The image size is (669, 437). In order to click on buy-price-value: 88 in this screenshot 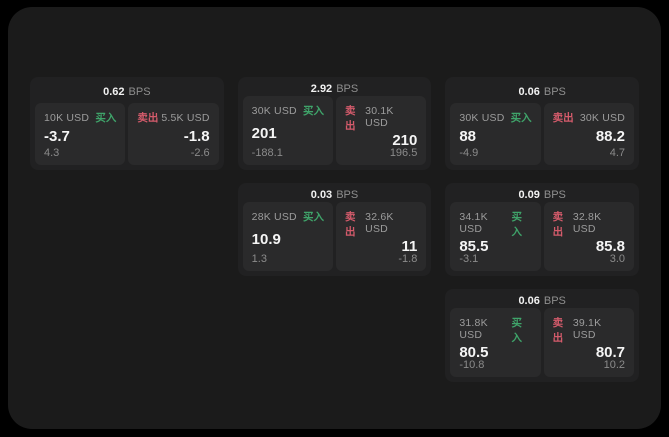, I will do `click(468, 136)`.